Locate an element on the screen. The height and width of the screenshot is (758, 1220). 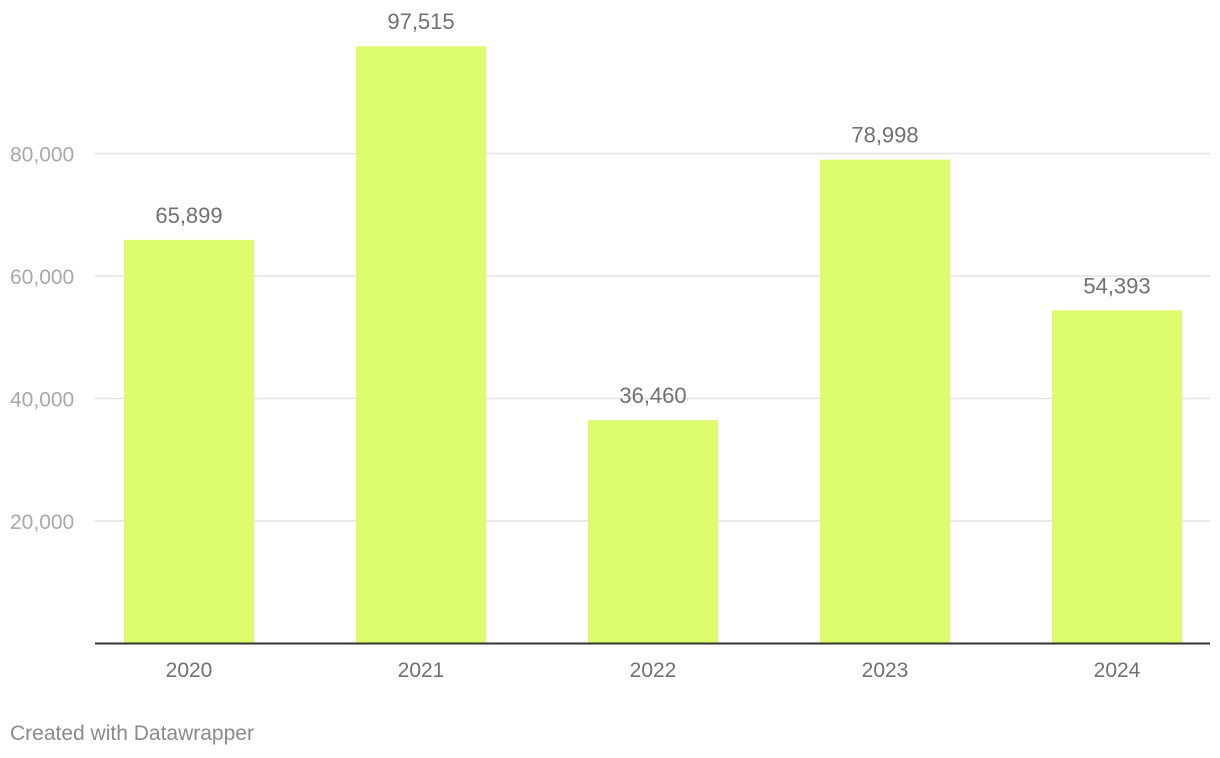
bar-value-label: 97,515 is located at coordinates (420, 21).